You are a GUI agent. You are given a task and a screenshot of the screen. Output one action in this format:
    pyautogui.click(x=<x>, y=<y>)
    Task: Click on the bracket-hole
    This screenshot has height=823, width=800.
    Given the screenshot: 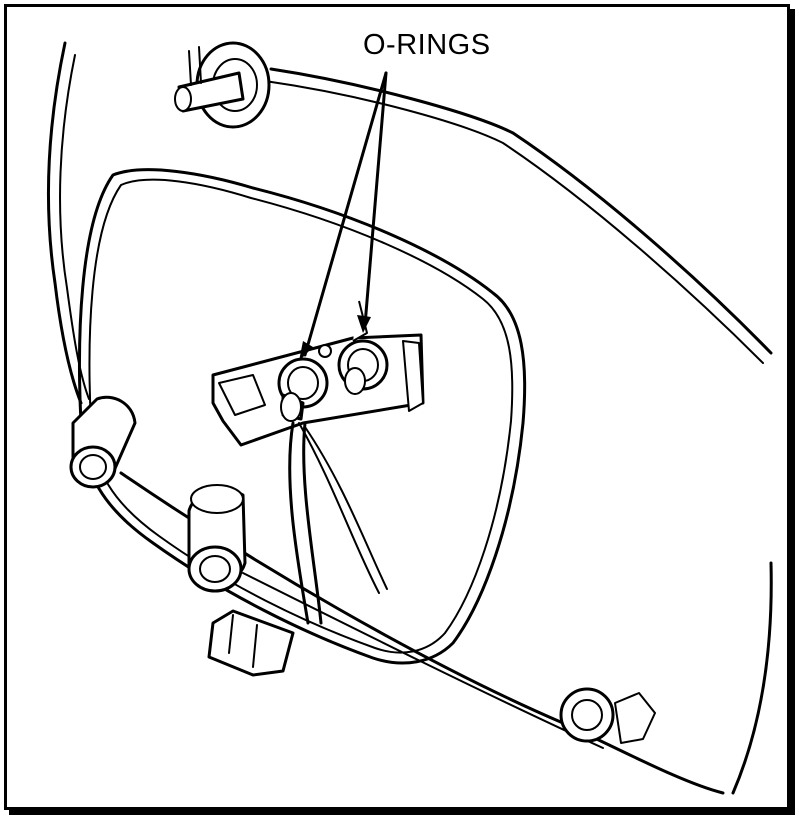 What is the action you would take?
    pyautogui.click(x=325, y=351)
    